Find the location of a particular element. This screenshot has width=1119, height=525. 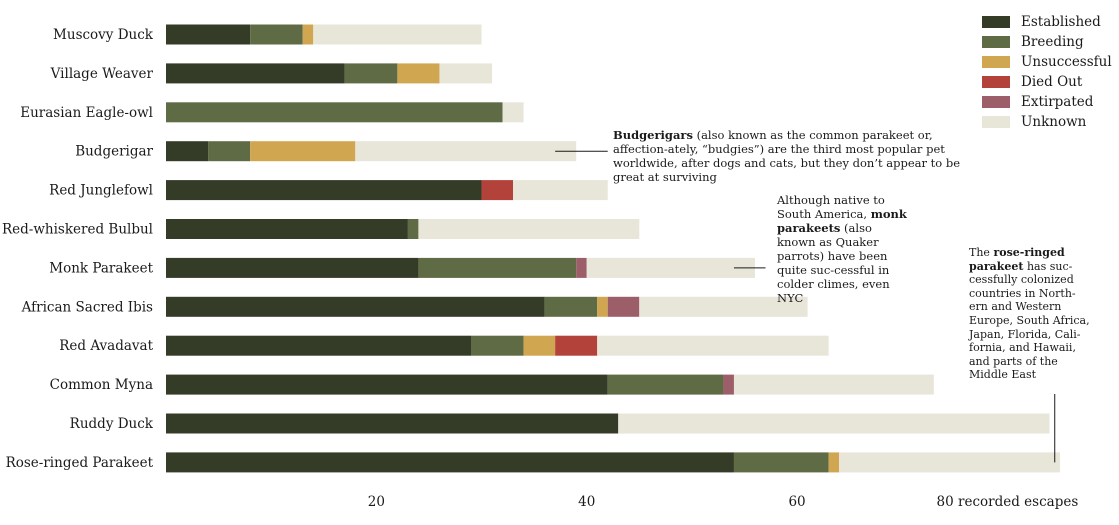

bar-red-junglefowl-died-out is located at coordinates (497, 190).